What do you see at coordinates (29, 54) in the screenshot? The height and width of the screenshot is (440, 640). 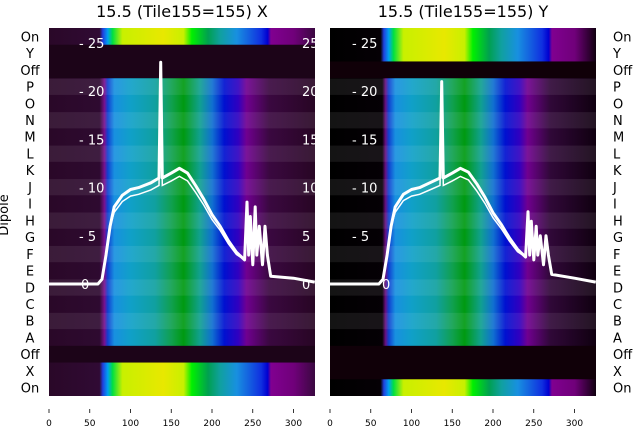 I see `row-label: Y` at bounding box center [29, 54].